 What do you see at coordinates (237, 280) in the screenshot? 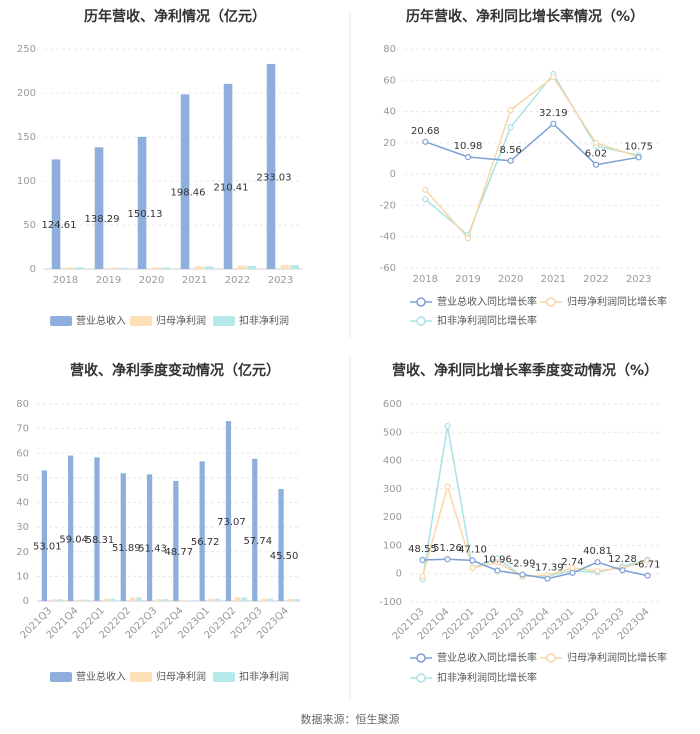
I see `x-tick-label: 2022` at bounding box center [237, 280].